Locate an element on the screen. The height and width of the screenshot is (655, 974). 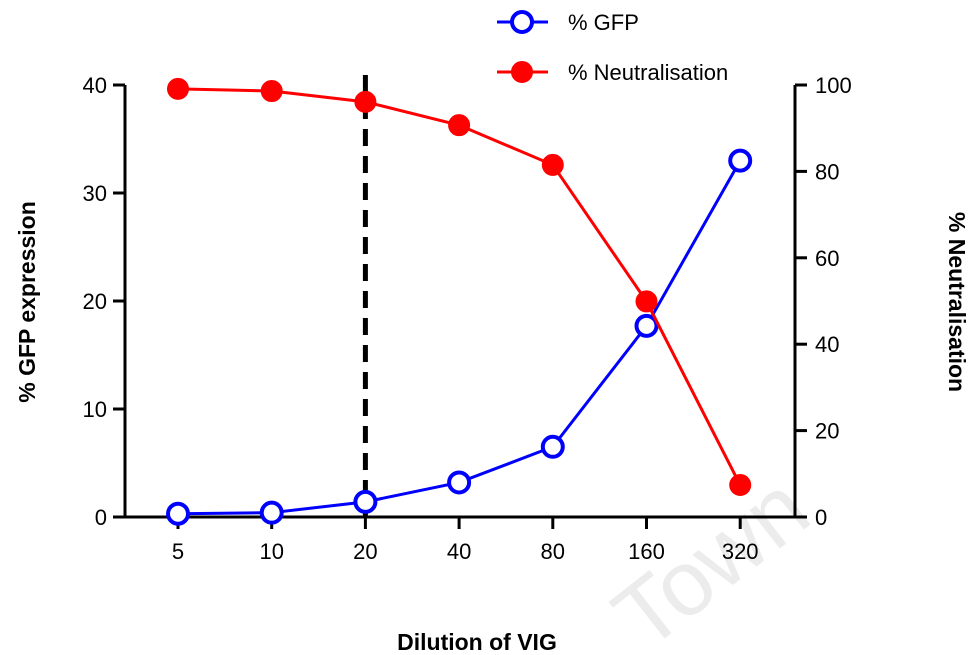
x-tick-label: 160 is located at coordinates (646, 551).